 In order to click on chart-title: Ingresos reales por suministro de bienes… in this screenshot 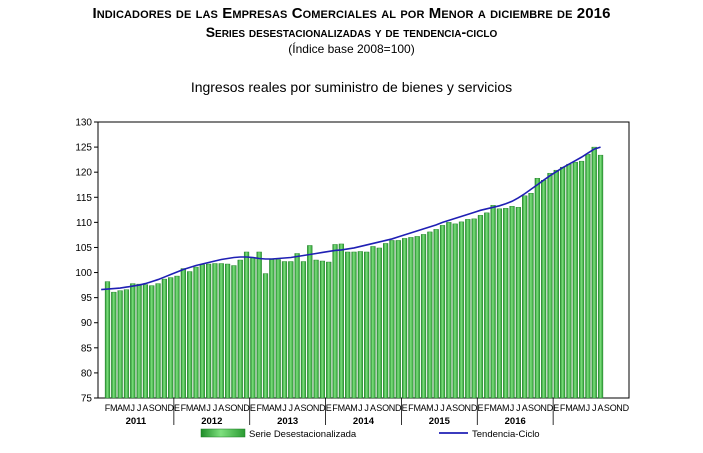, I will do `click(351, 87)`.